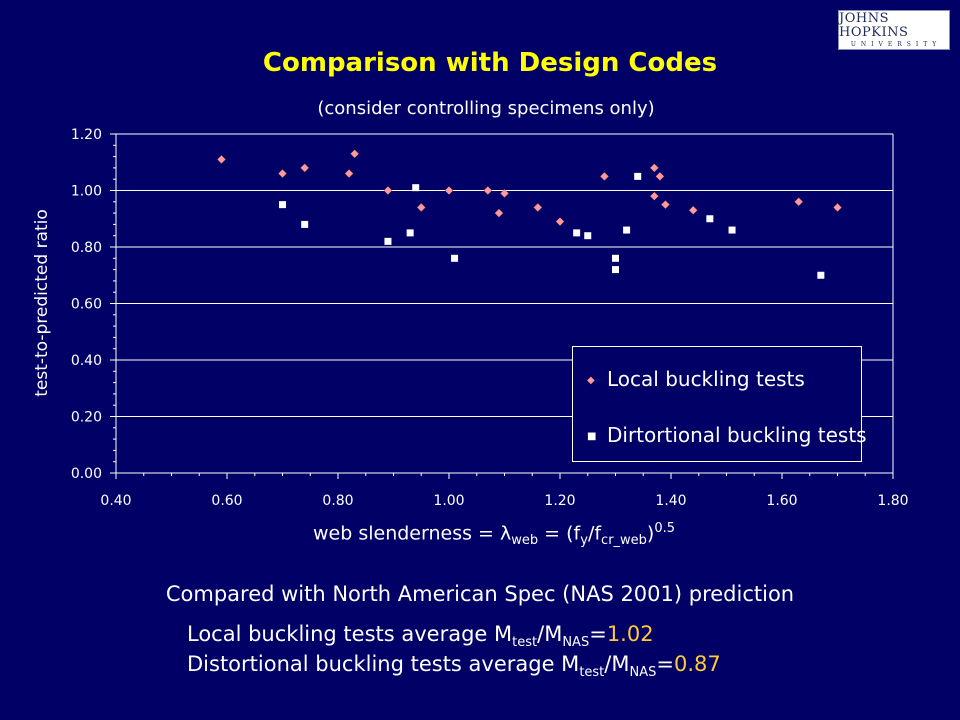  Describe the element at coordinates (504, 501) in the screenshot. I see `x-tick-labels: 0.40 0.60 0.80 1.00 1.20 1.40 1.60 1.80` at that location.